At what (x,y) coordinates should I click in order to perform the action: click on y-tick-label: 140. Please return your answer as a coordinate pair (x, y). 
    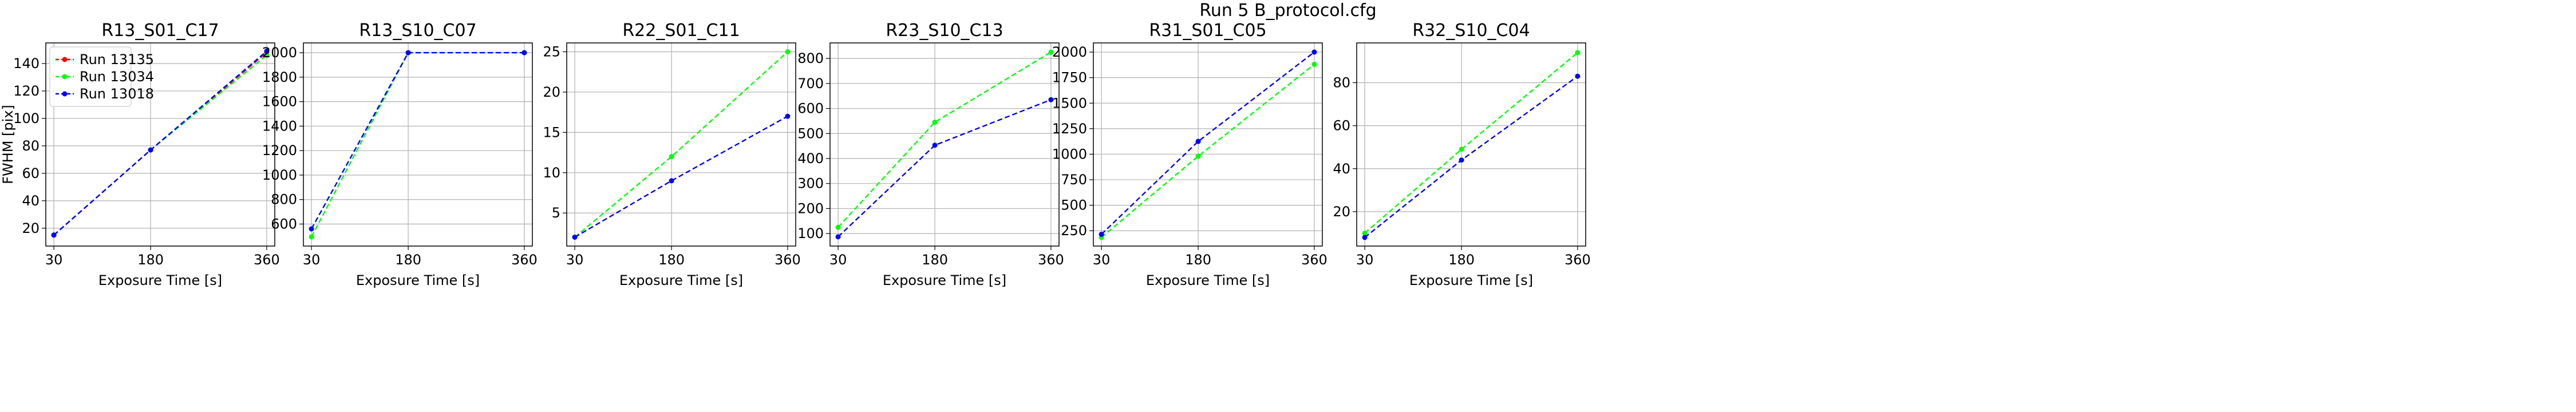
    Looking at the image, I should click on (26, 64).